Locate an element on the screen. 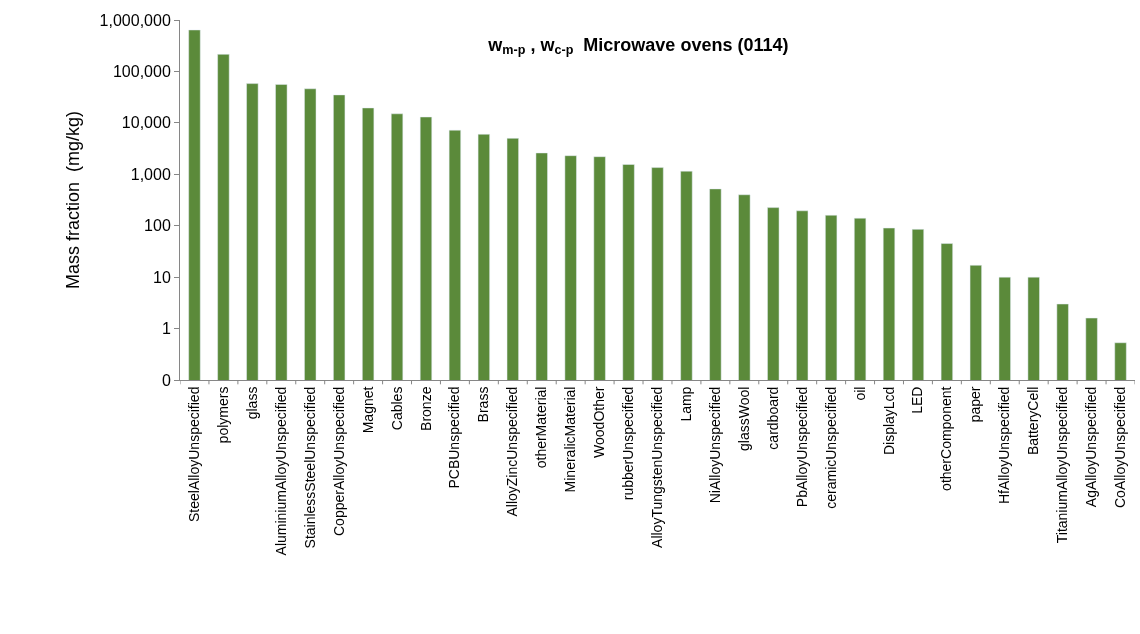 This screenshot has width=1140, height=634. x-tick-label: CoAlloyUnspecified is located at coordinates (1120, 447).